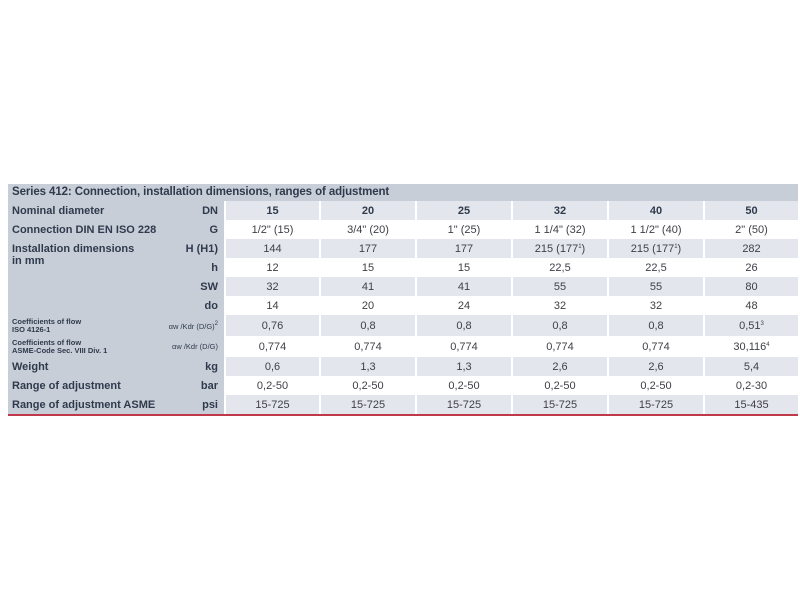 This screenshot has width=800, height=600. What do you see at coordinates (655, 325) in the screenshot?
I see `cell: 0,8` at bounding box center [655, 325].